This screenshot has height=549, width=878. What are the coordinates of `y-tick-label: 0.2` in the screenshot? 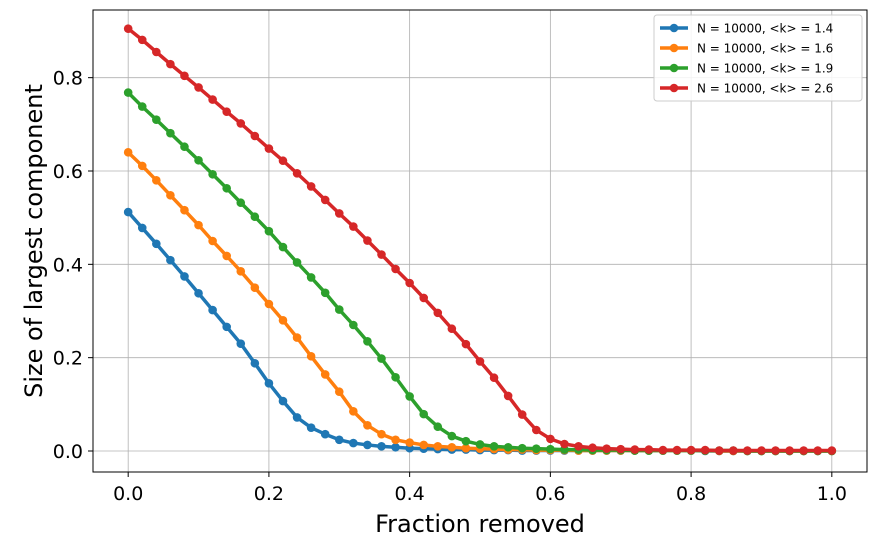 It's located at (68, 359).